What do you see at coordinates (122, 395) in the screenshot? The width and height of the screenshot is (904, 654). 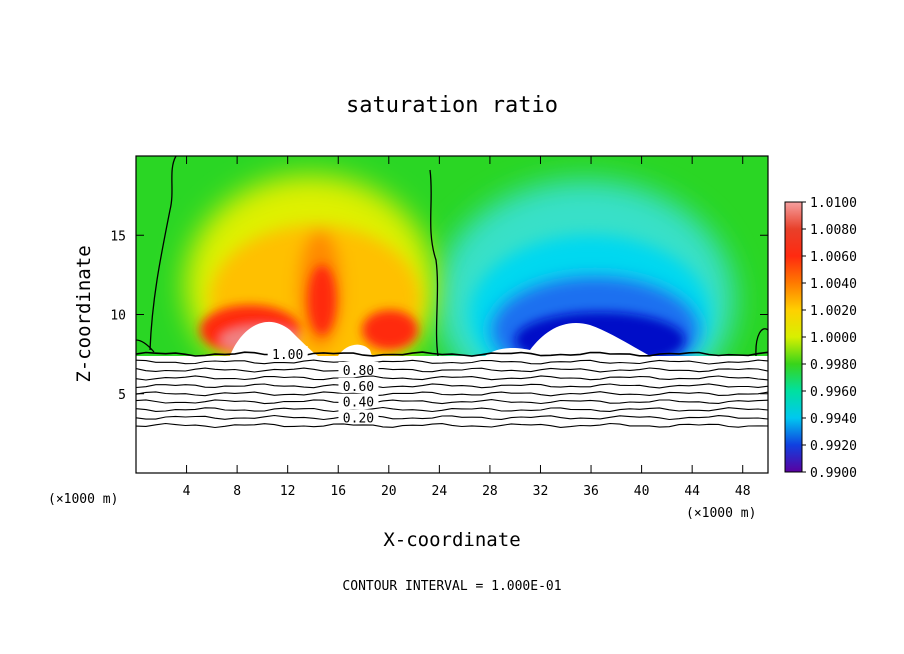 I see `y-tick-label: 5` at bounding box center [122, 395].